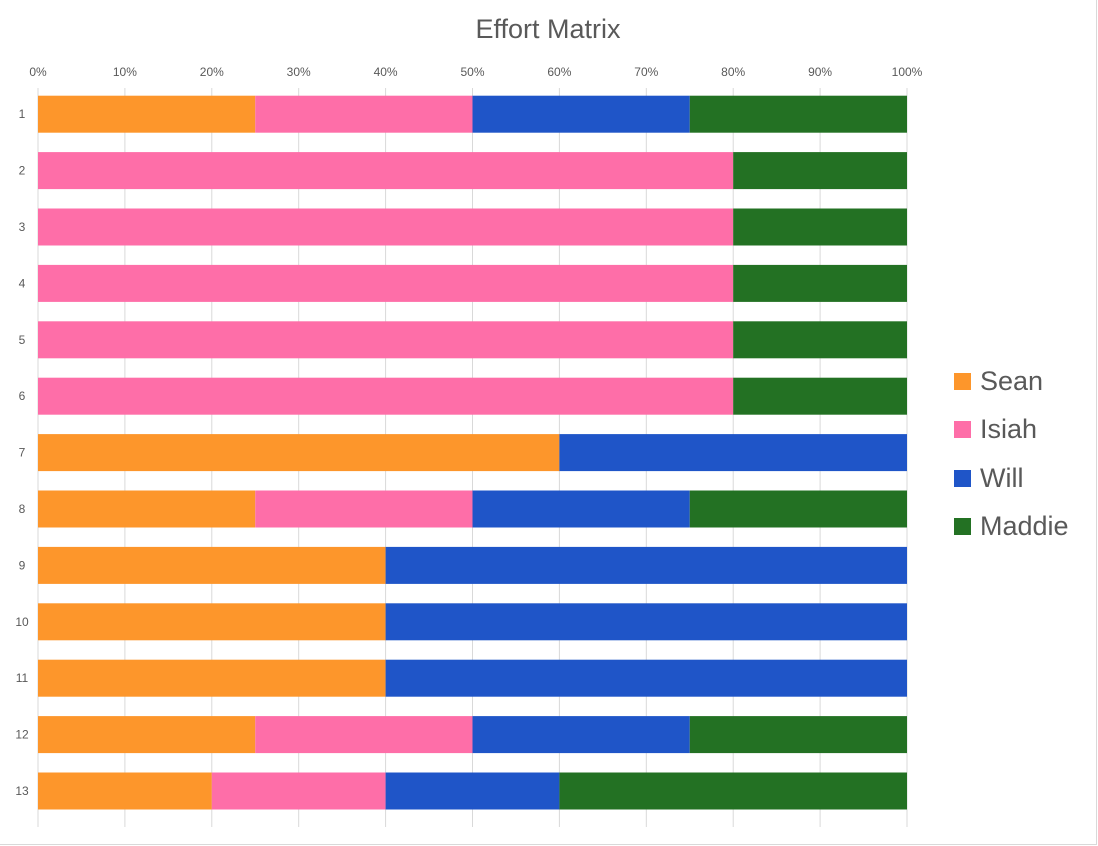 The width and height of the screenshot is (1098, 846). What do you see at coordinates (22, 622) in the screenshot?
I see `category-label: 10` at bounding box center [22, 622].